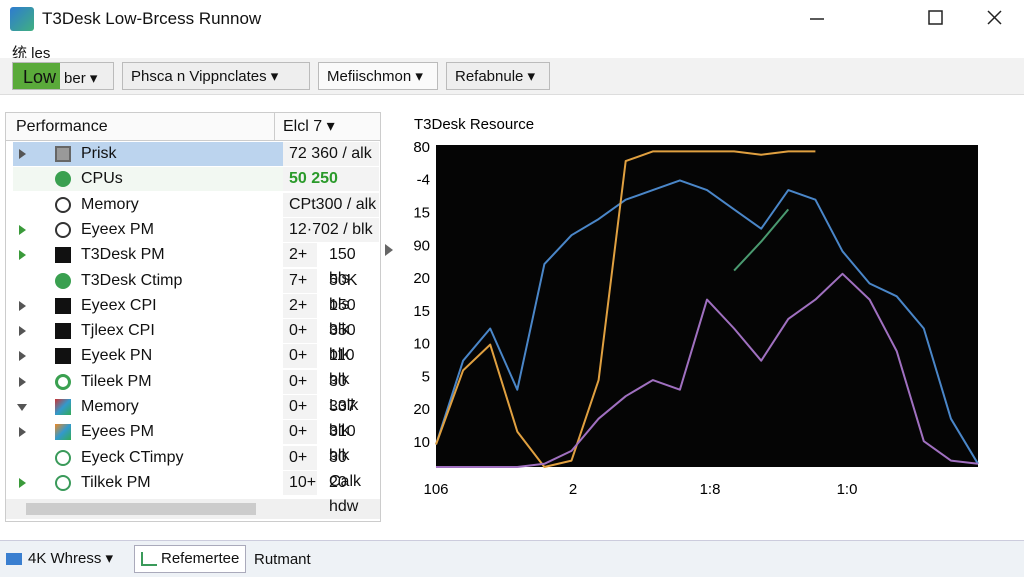  I want to click on process-row: Tjleex CPI 0+ 350 blk, so click(196, 341).